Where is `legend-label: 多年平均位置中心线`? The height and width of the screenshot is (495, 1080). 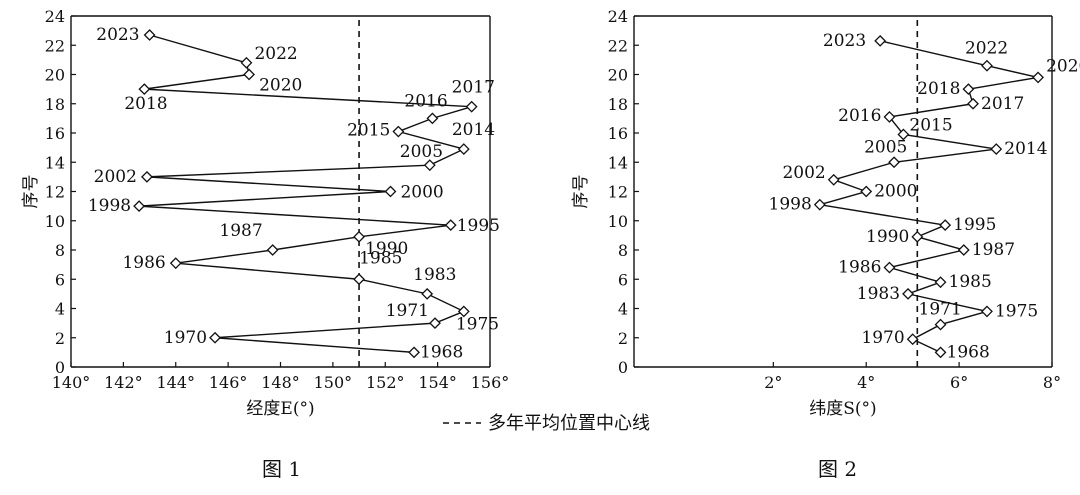 legend-label: 多年平均位置中心线 is located at coordinates (569, 423).